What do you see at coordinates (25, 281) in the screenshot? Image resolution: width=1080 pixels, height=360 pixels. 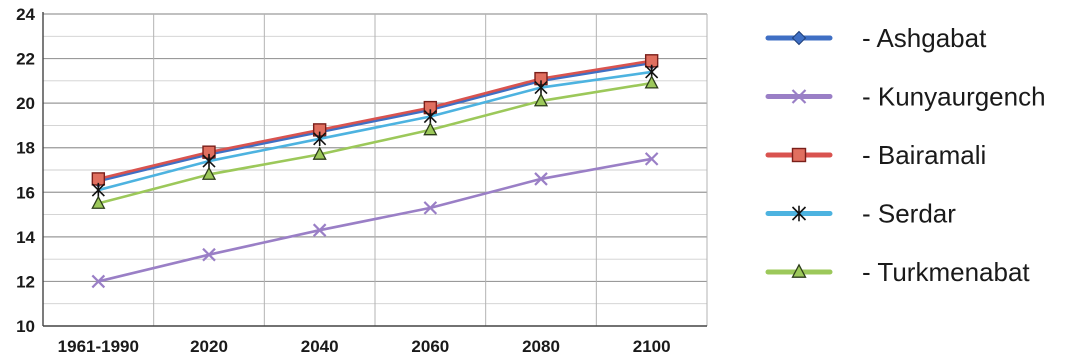 I see `y-tick-label: 12` at bounding box center [25, 281].